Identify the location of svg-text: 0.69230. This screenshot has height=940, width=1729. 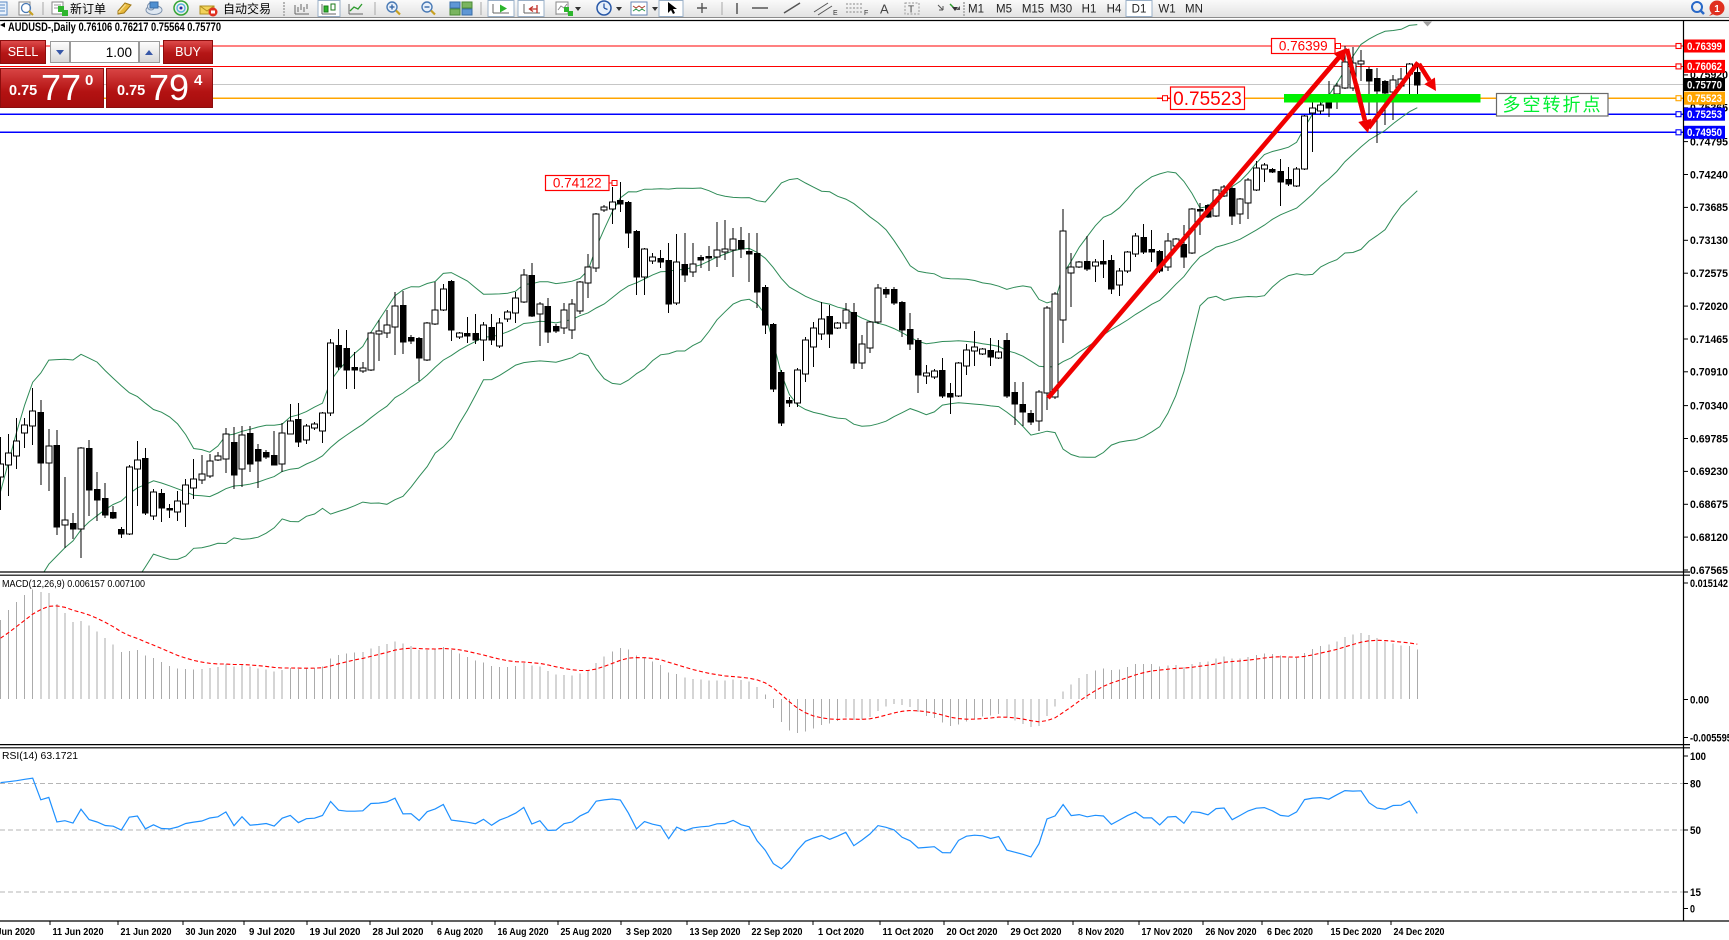
(1709, 472).